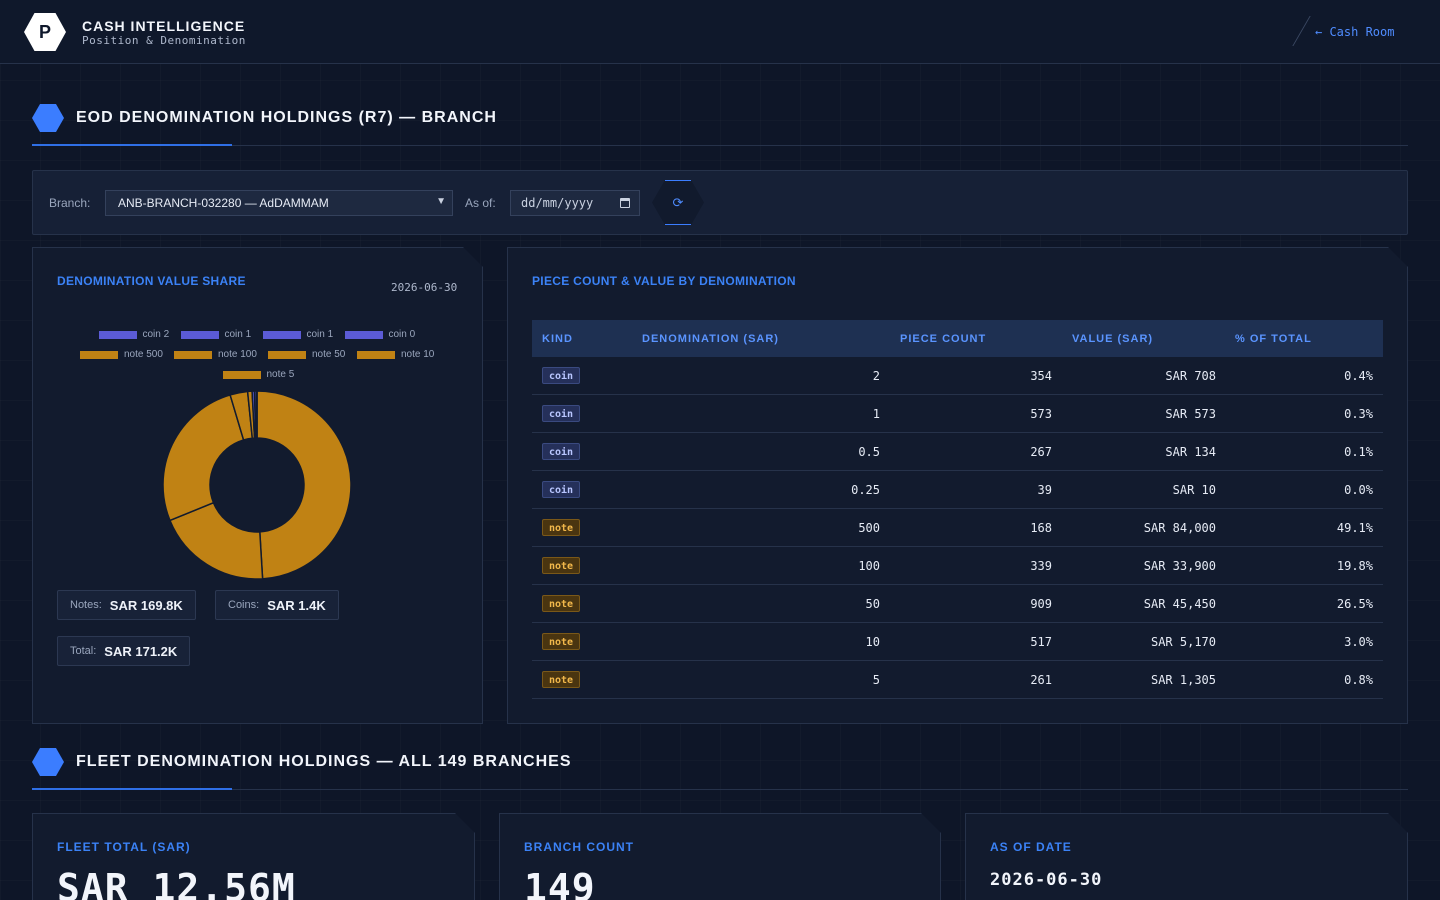  What do you see at coordinates (560, 883) in the screenshot?
I see `branch-count-value: 149` at bounding box center [560, 883].